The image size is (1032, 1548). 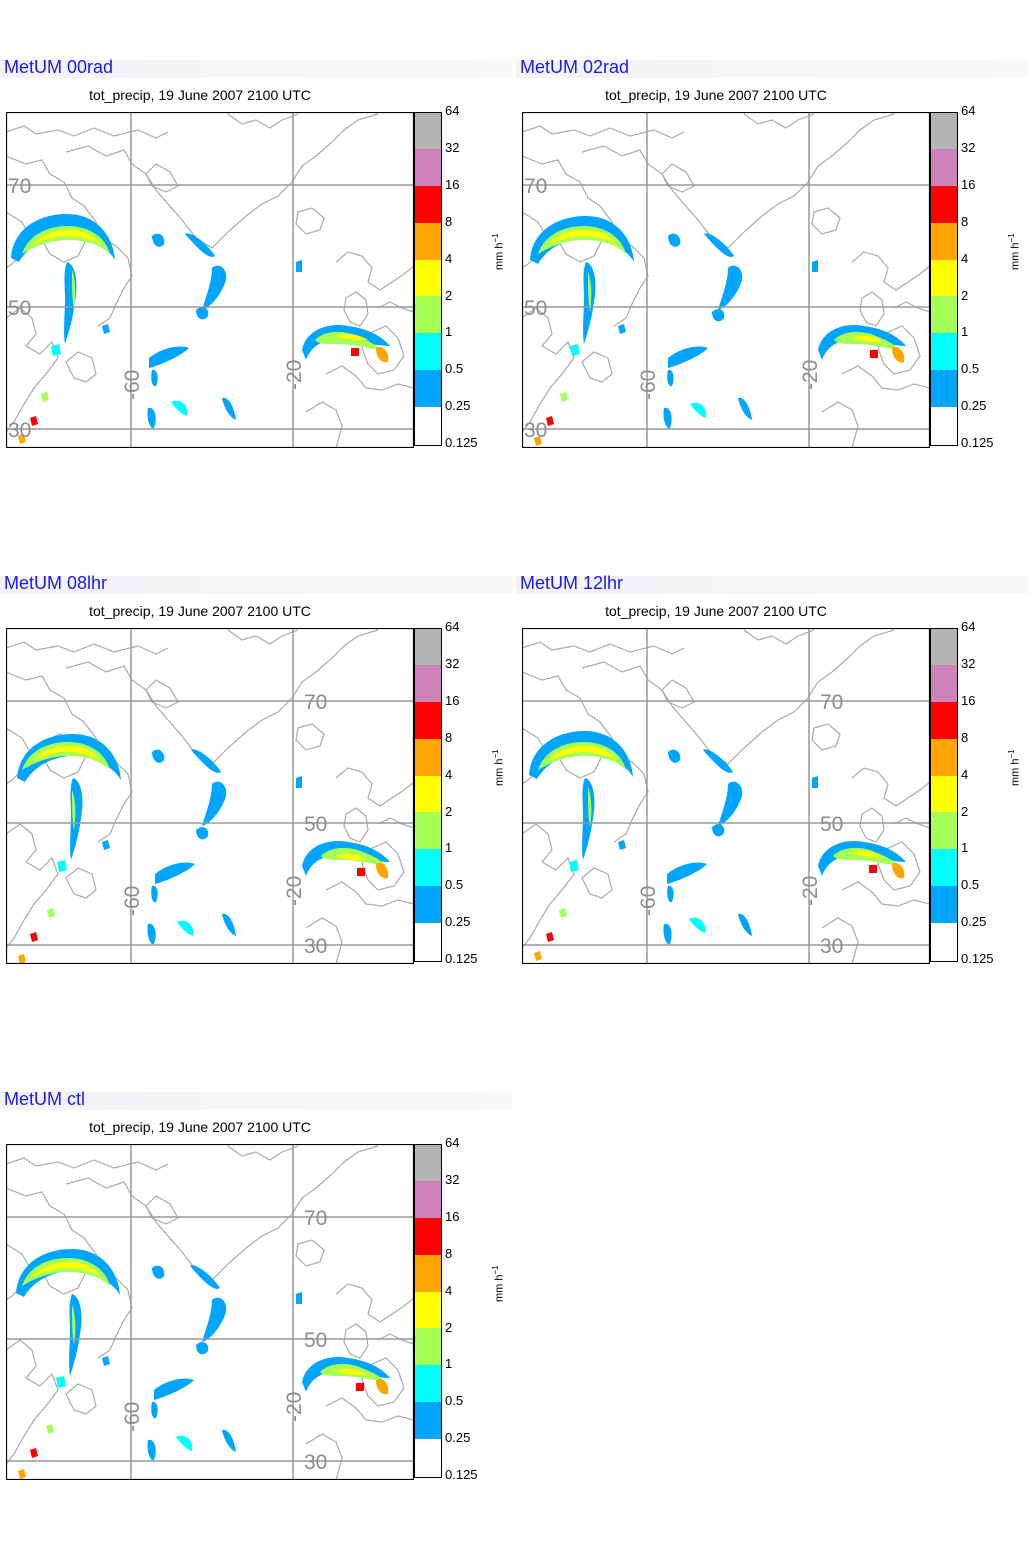 What do you see at coordinates (454, 1401) in the screenshot?
I see `colorbar-tick-label: 0.5` at bounding box center [454, 1401].